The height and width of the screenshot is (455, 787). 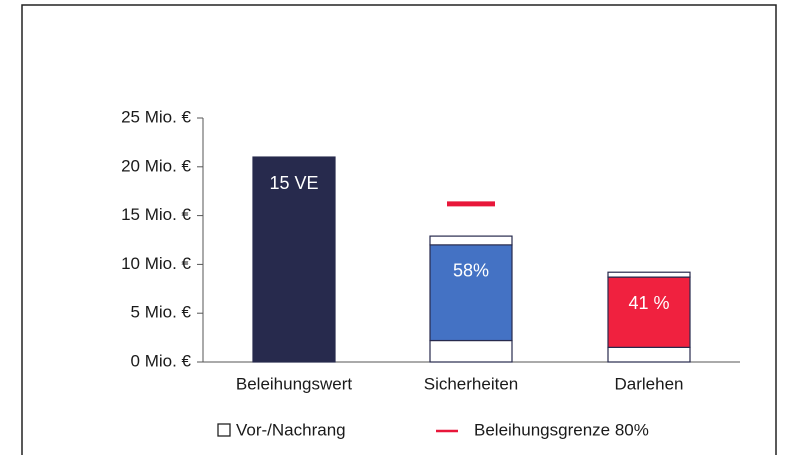 What do you see at coordinates (649, 383) in the screenshot?
I see `x-tick-label: Darlehen` at bounding box center [649, 383].